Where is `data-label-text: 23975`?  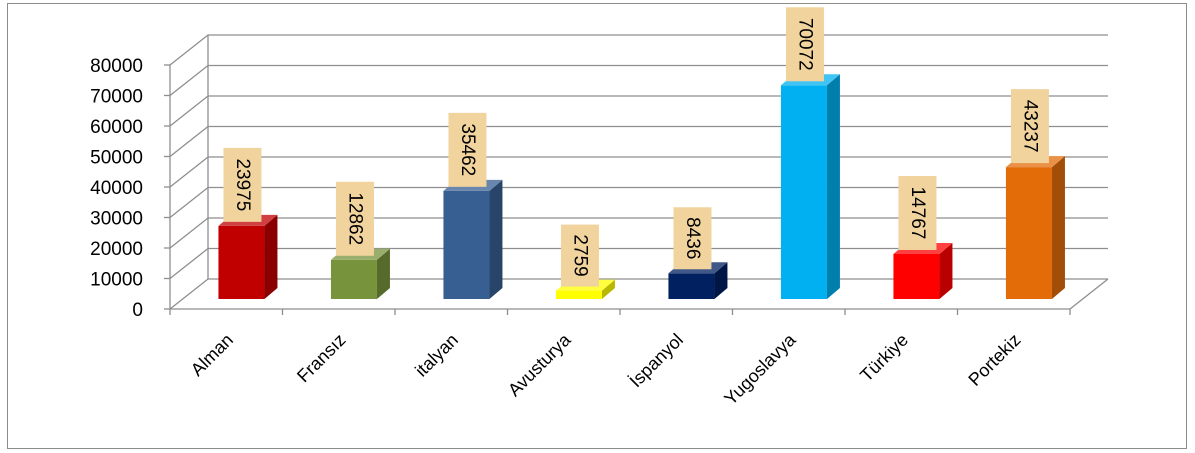
data-label-text: 23975 is located at coordinates (242, 184).